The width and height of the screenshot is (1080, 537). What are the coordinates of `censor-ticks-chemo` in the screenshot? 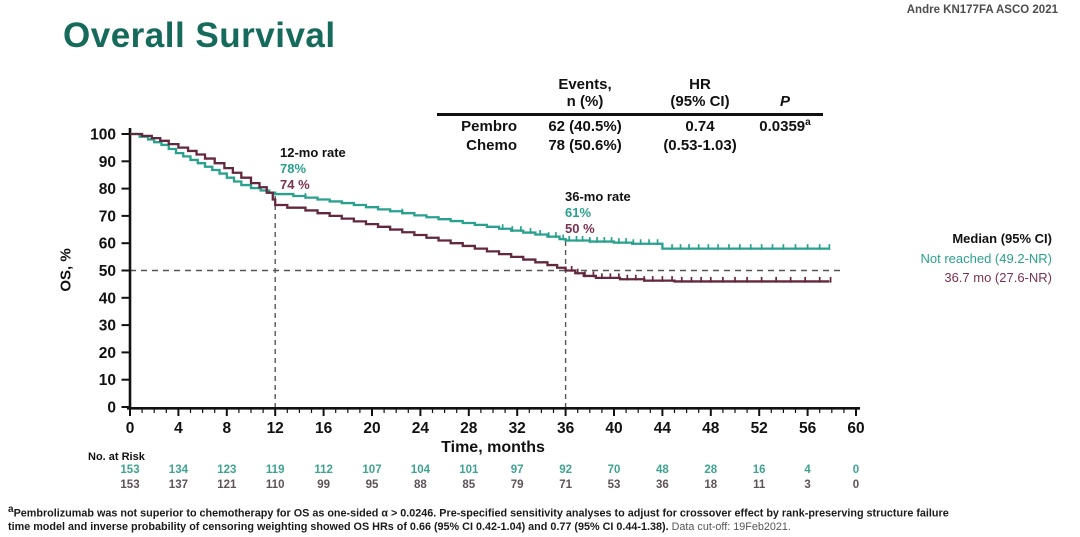 It's located at (701, 274).